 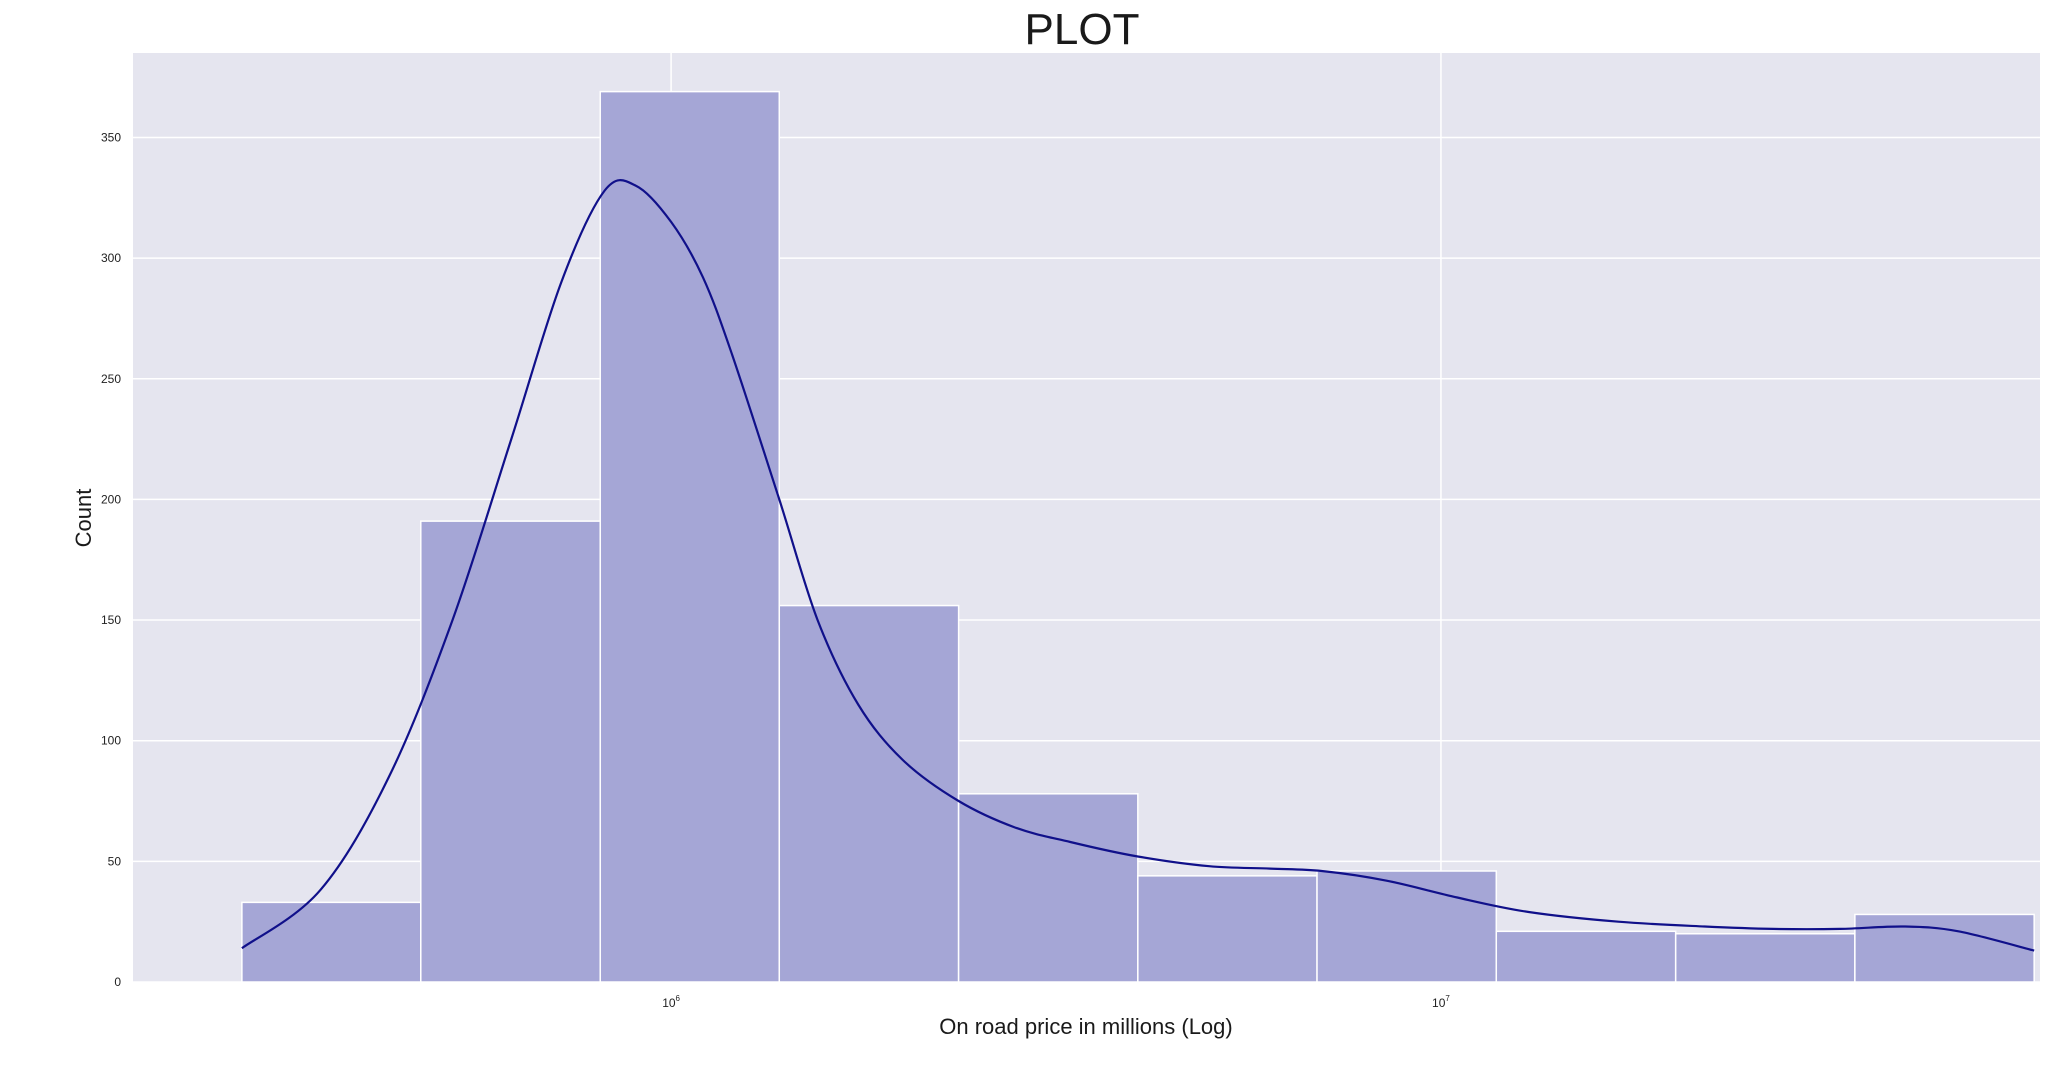 What do you see at coordinates (111, 137) in the screenshot?
I see `y-tick-label: 350` at bounding box center [111, 137].